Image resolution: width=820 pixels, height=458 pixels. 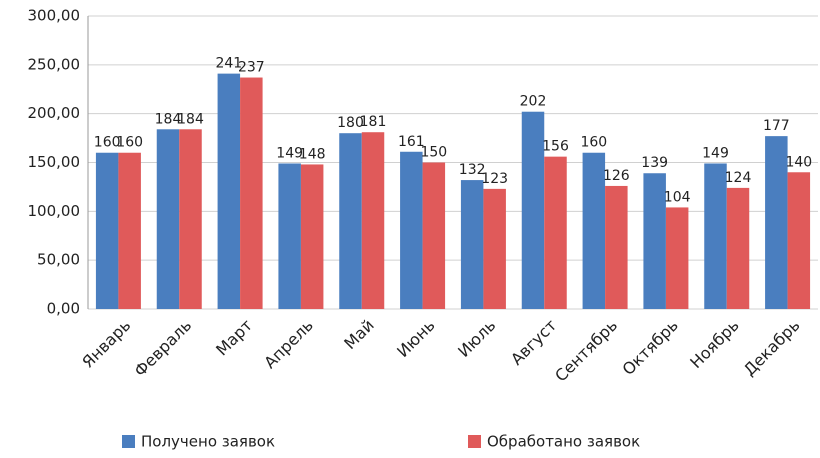 What do you see at coordinates (677, 197) in the screenshot?
I see `value-label: 104` at bounding box center [677, 197].